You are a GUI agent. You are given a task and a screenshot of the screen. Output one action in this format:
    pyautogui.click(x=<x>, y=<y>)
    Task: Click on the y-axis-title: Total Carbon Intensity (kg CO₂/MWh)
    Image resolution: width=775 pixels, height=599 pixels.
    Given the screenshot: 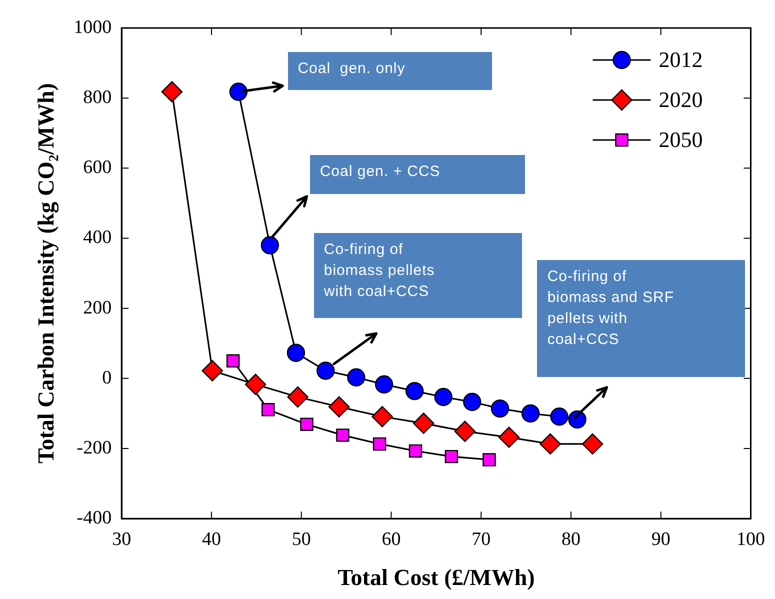 What is the action you would take?
    pyautogui.click(x=47, y=273)
    